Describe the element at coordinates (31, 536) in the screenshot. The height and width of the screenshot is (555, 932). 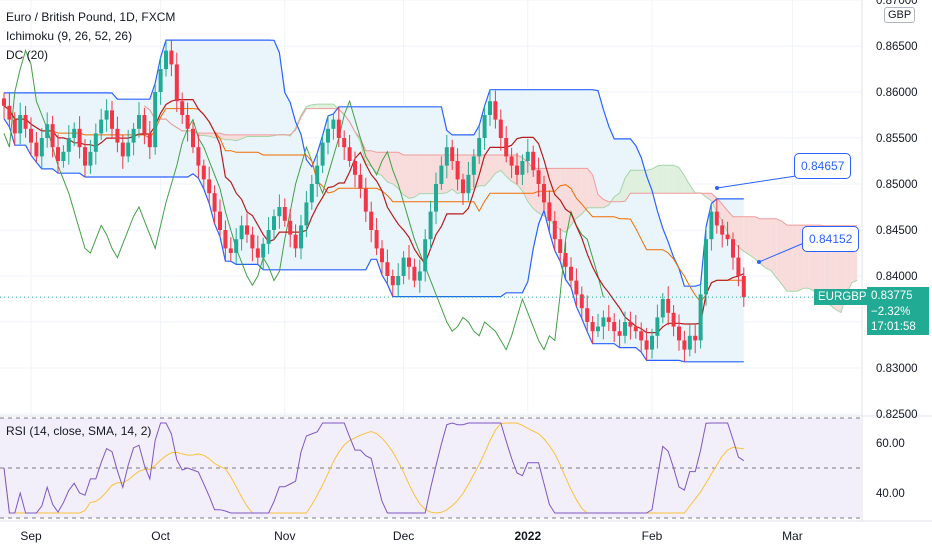
I see `time-tick-label: Sep` at that location.